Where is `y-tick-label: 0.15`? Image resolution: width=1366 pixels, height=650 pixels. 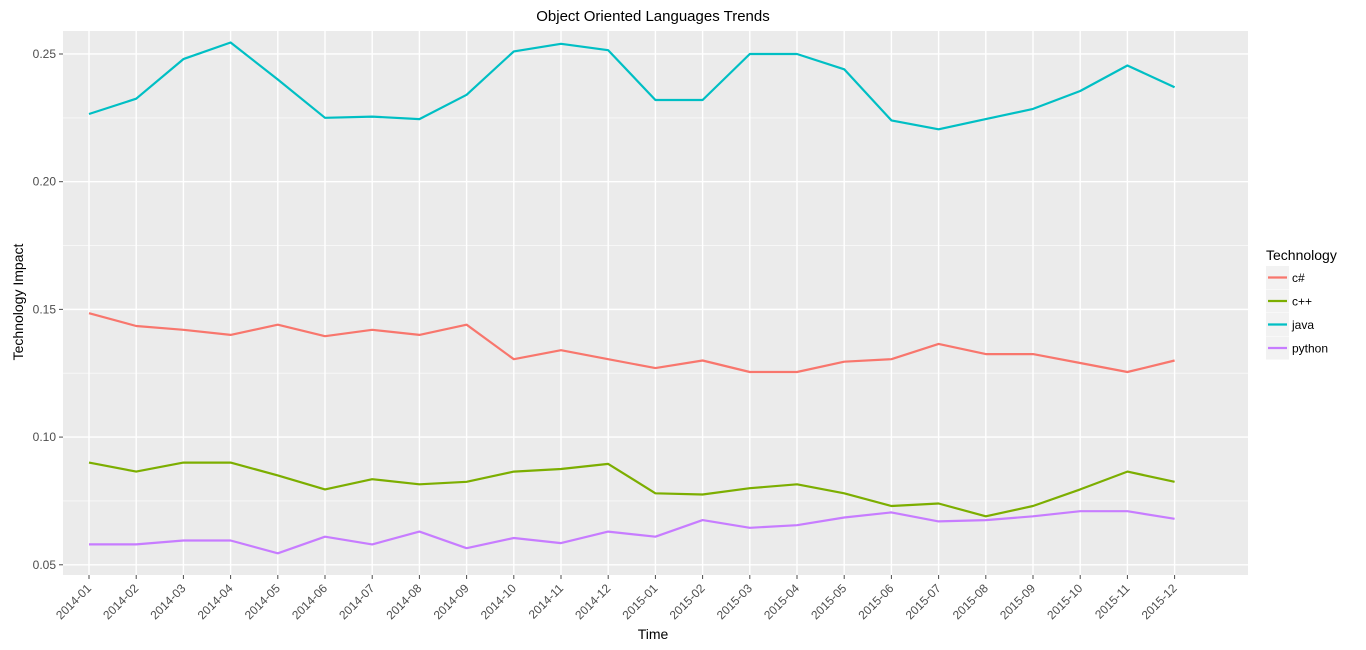 y-tick-label: 0.15 is located at coordinates (45, 309).